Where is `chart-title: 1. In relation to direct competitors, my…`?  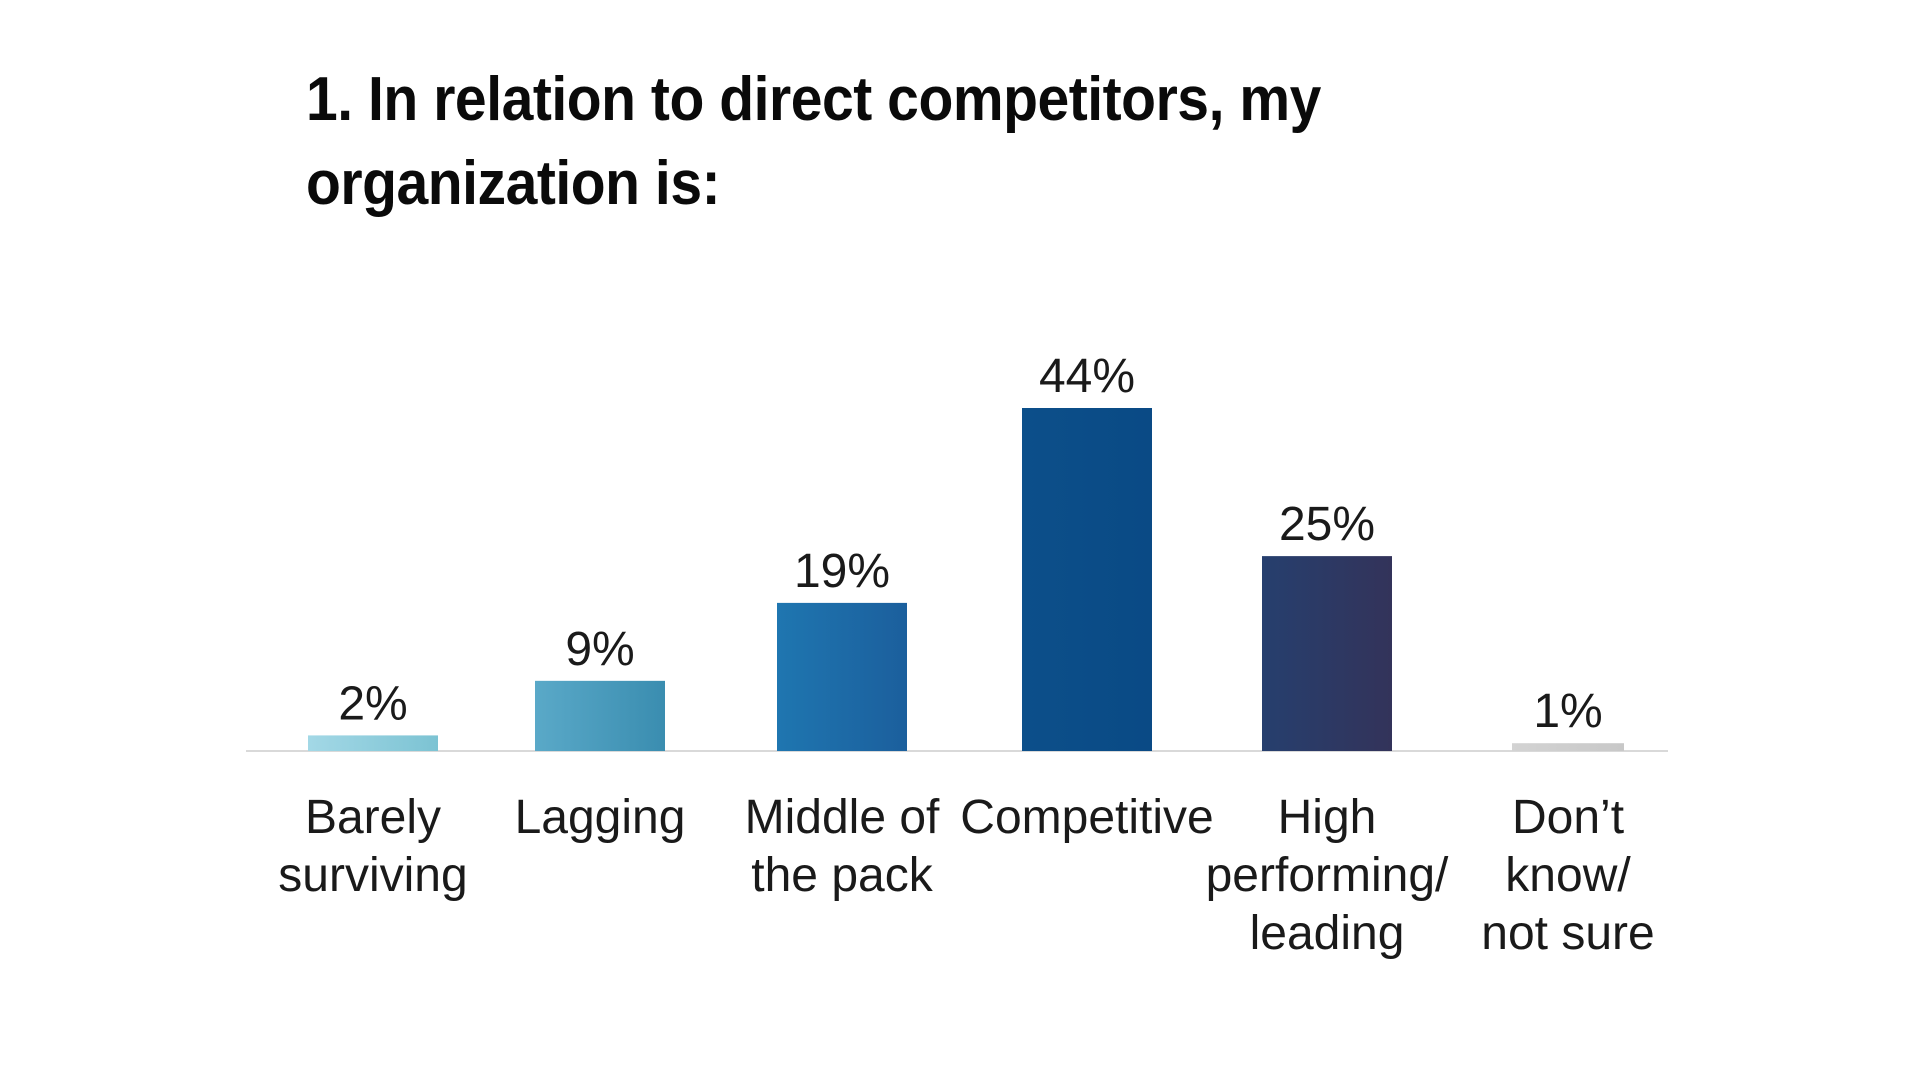
chart-title: 1. In relation to direct competitors, my… is located at coordinates (813, 141).